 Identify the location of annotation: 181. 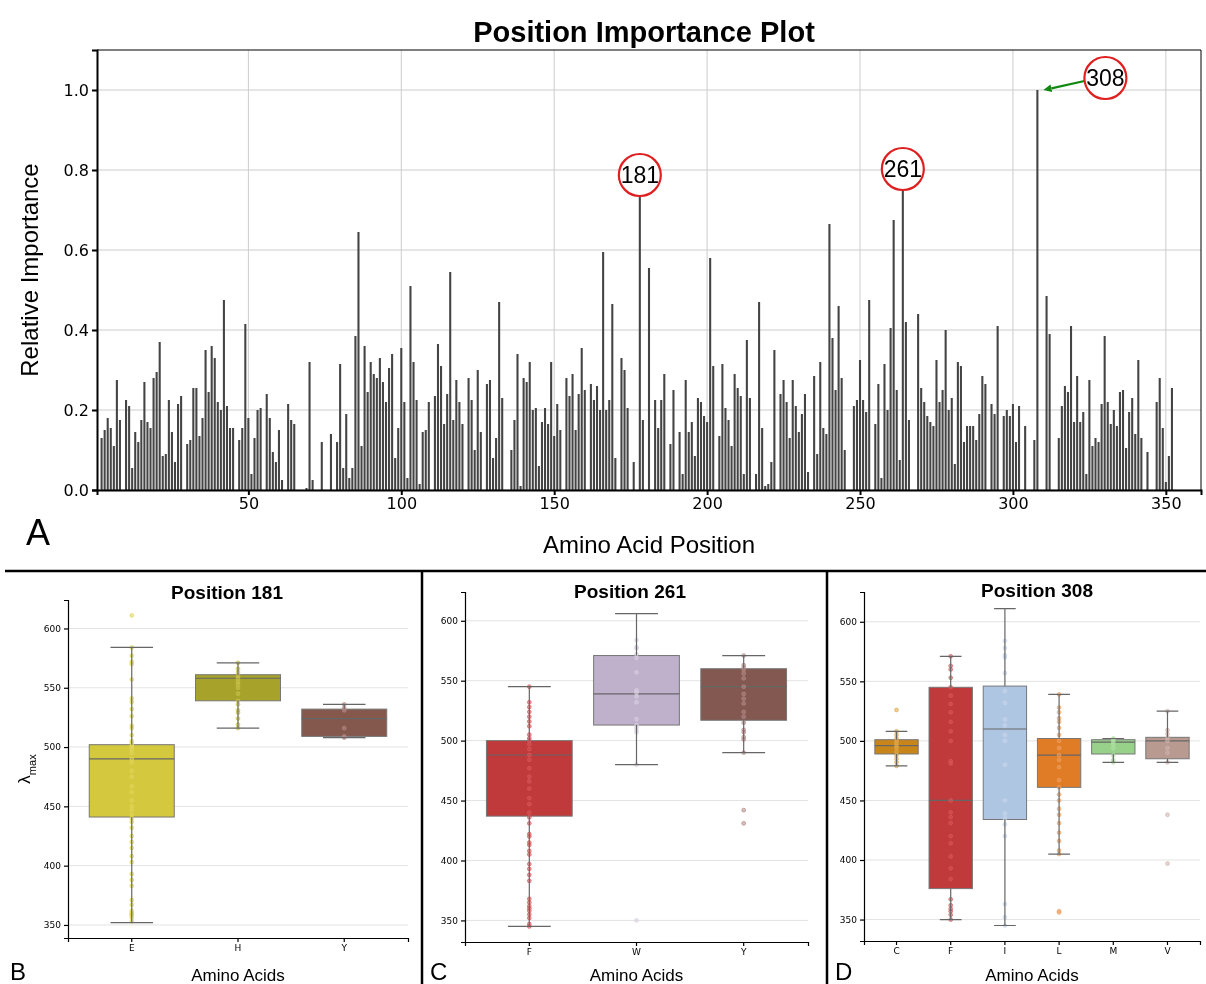
(640, 175).